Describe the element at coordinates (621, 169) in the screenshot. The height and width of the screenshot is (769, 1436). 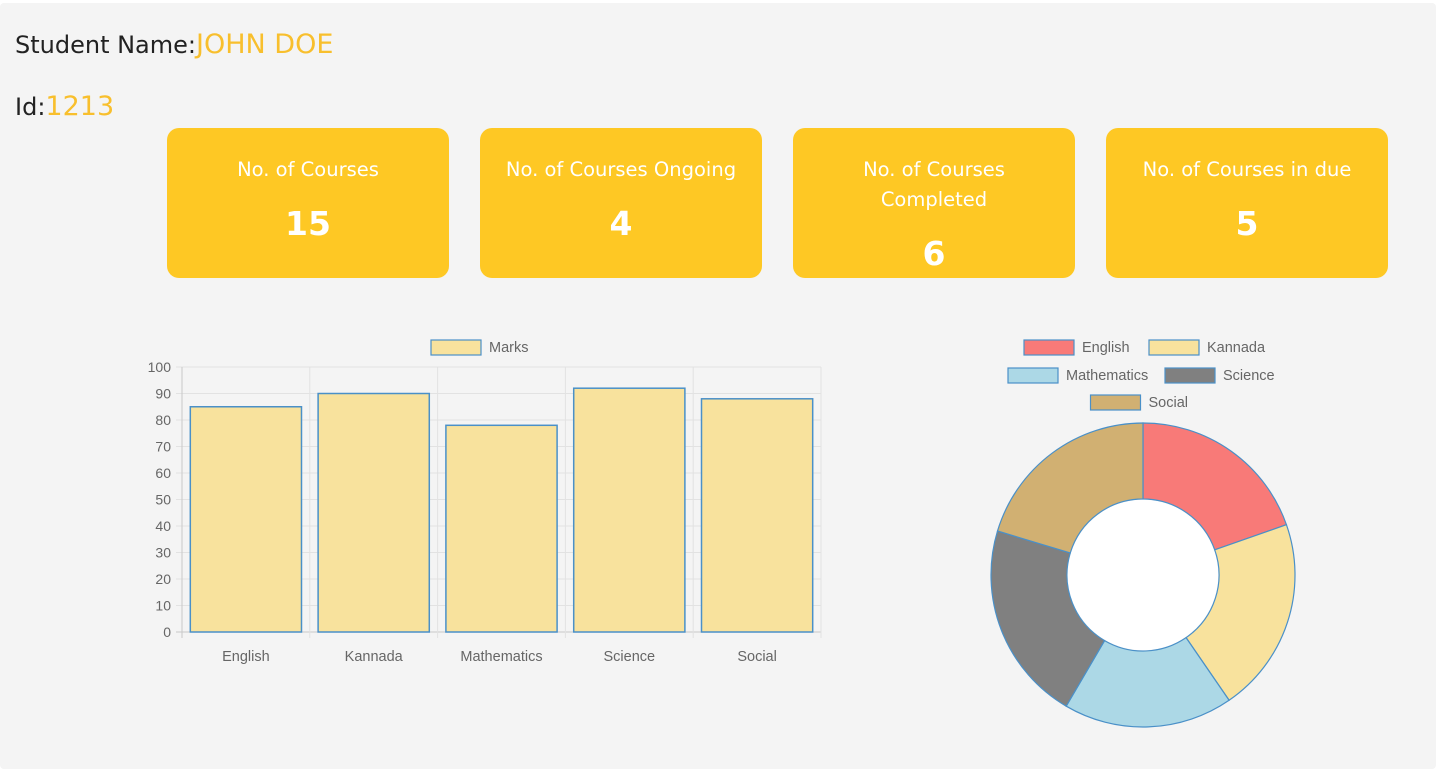
I see `card-title: No. of Courses Ongoing` at that location.